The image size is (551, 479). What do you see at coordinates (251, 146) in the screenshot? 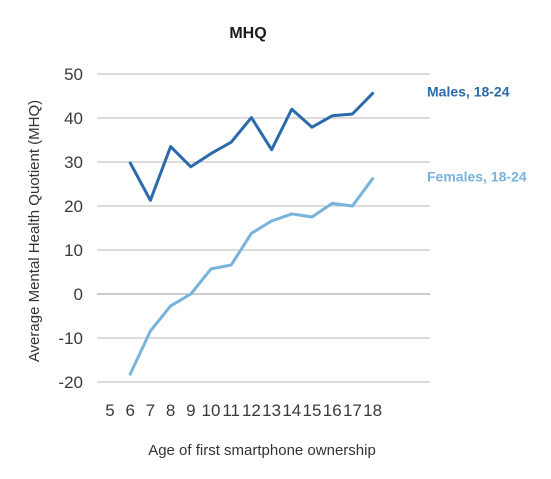
I see `series-line-males` at bounding box center [251, 146].